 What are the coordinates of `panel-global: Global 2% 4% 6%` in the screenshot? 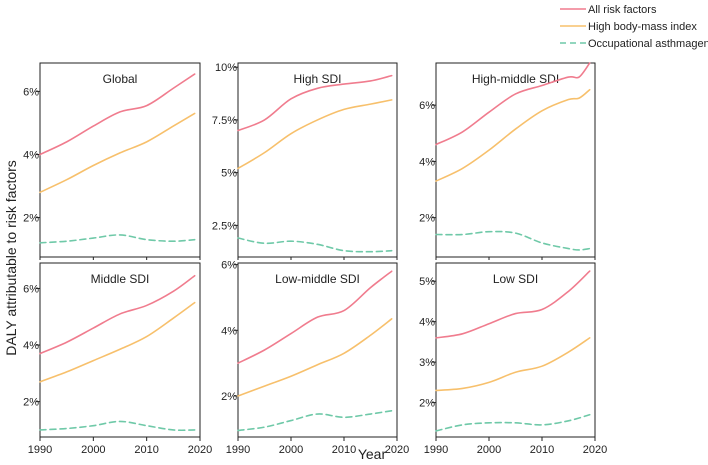 It's located at (112, 161).